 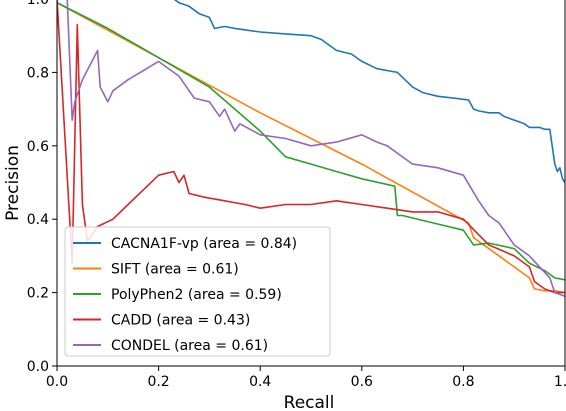 I want to click on x-axis-label: Recall, so click(x=309, y=402).